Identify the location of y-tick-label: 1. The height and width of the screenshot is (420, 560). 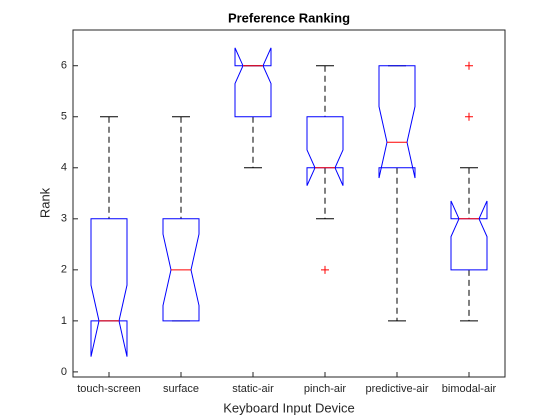
(64, 321).